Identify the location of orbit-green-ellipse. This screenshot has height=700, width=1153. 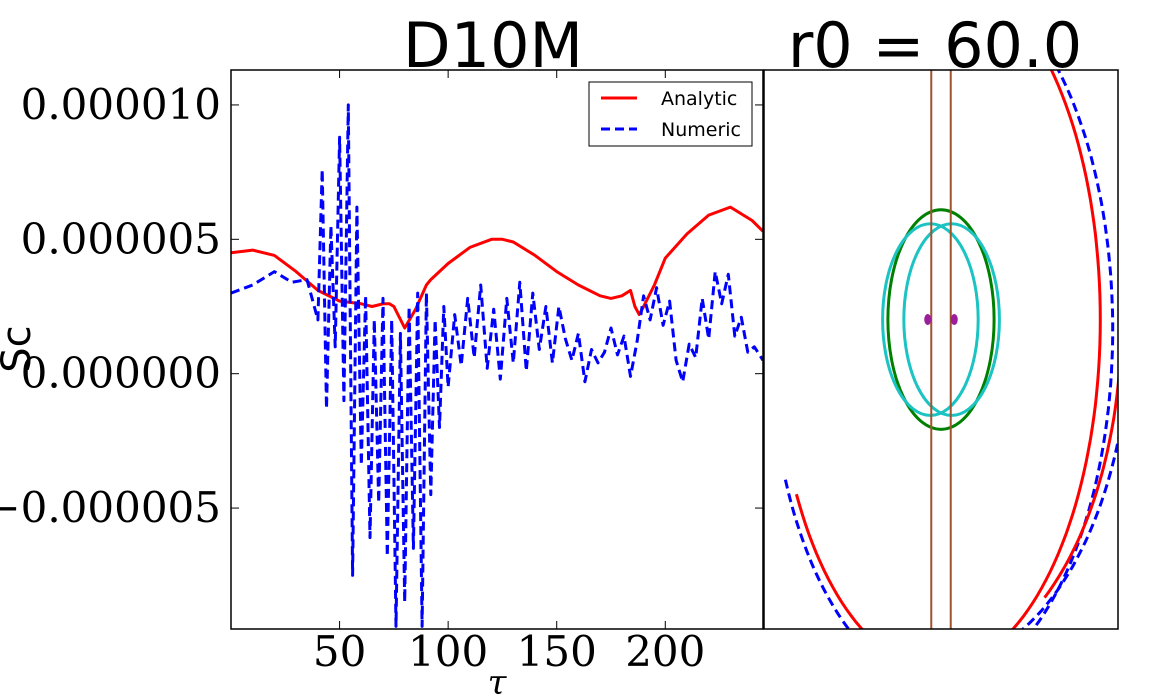
(941, 319).